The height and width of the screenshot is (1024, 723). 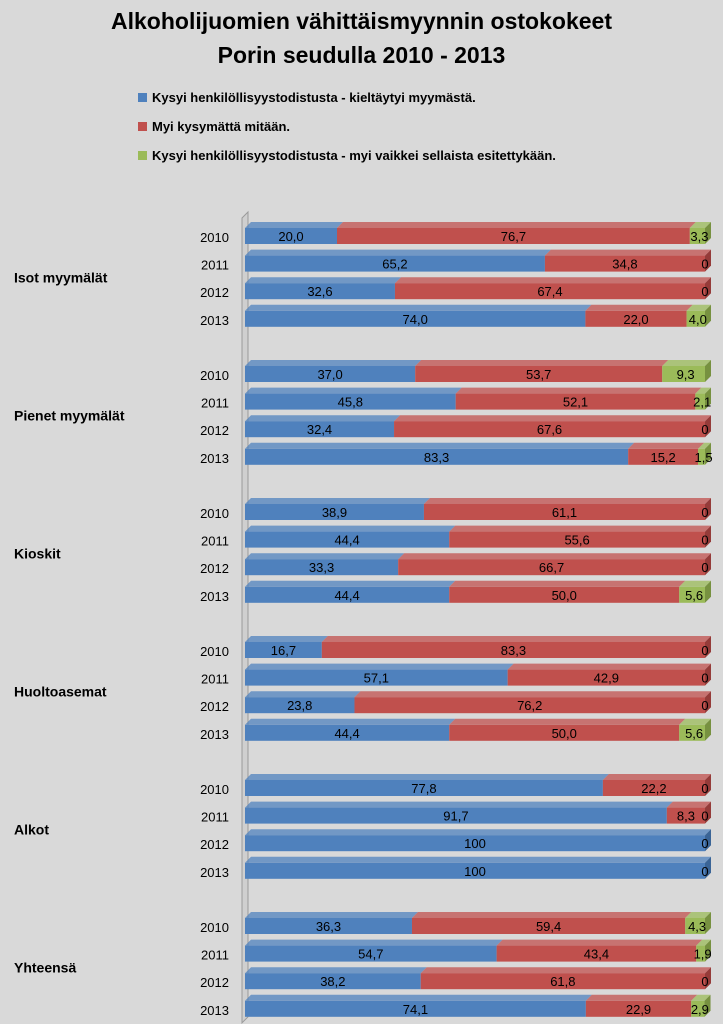 I want to click on axis-wall, so click(x=245, y=617).